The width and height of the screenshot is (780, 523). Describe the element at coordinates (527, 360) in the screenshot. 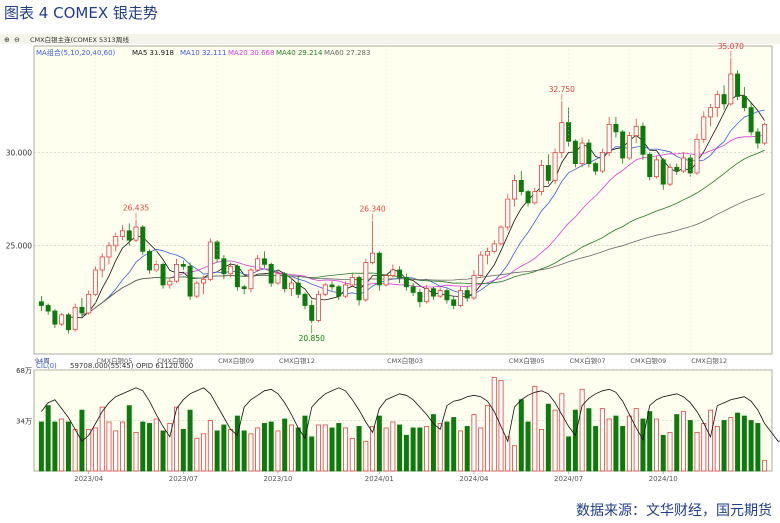

I see `month-label: CMX白银05` at that location.